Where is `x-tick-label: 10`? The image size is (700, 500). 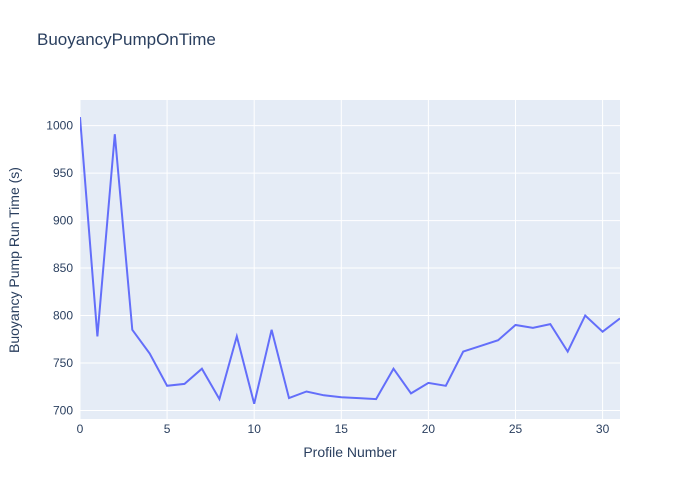 x-tick-label: 10 is located at coordinates (255, 429).